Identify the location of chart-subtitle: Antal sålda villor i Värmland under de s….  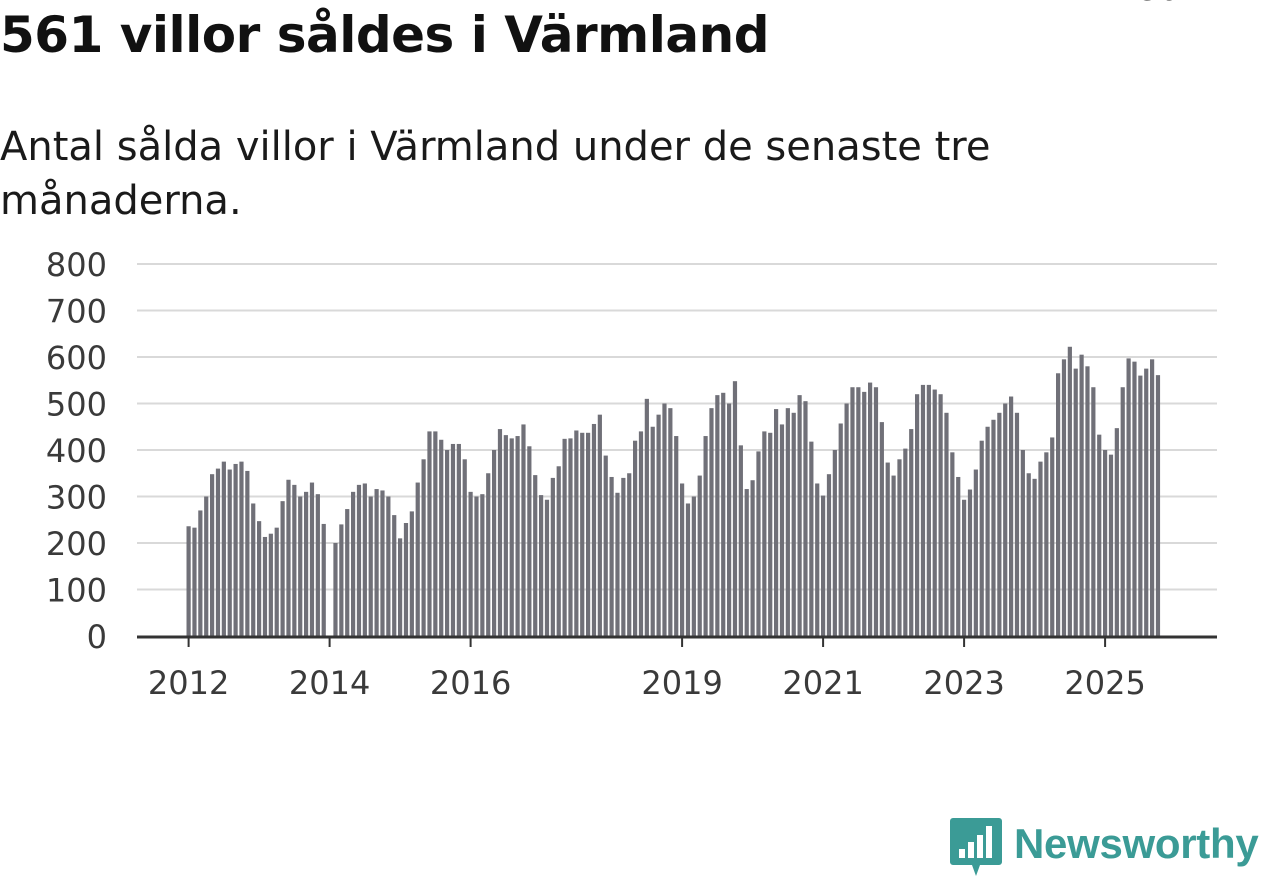
(495, 174).